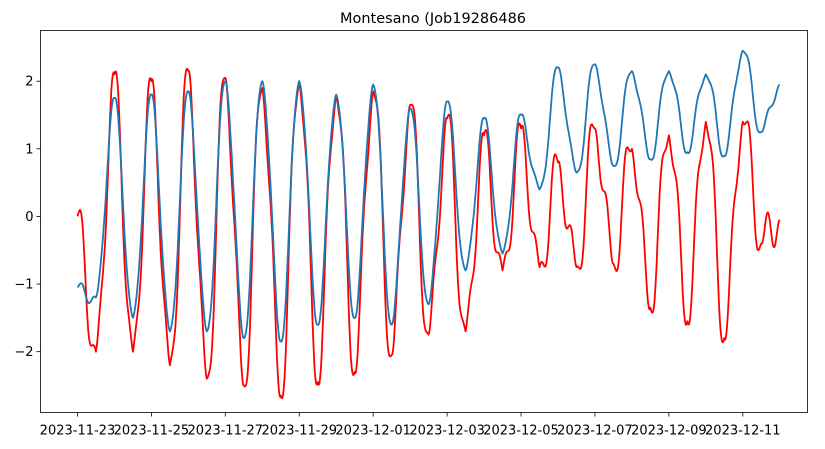 The height and width of the screenshot is (449, 825). I want to click on x-tick-label: 2023-12-09, so click(669, 431).